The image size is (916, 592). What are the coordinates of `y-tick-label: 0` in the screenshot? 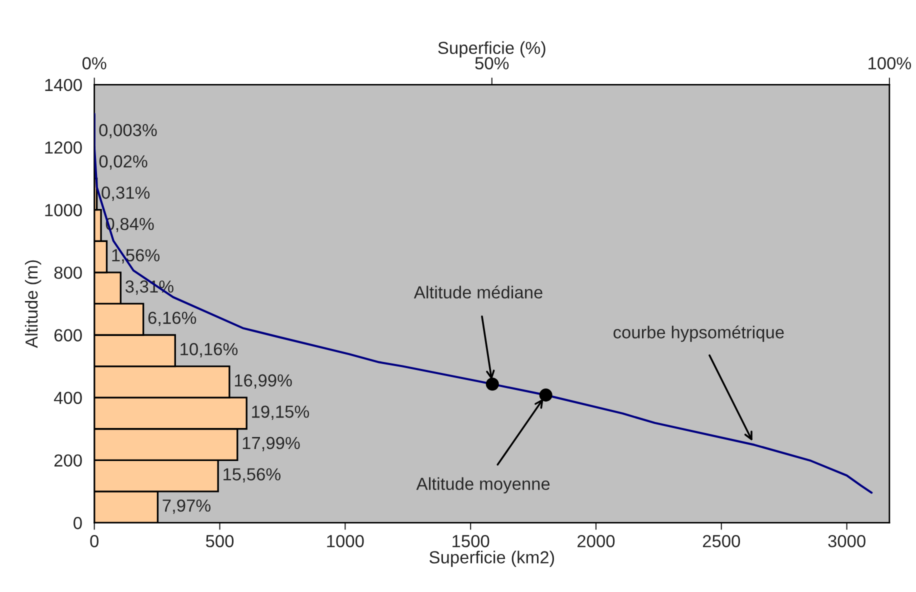 It's located at (78, 523).